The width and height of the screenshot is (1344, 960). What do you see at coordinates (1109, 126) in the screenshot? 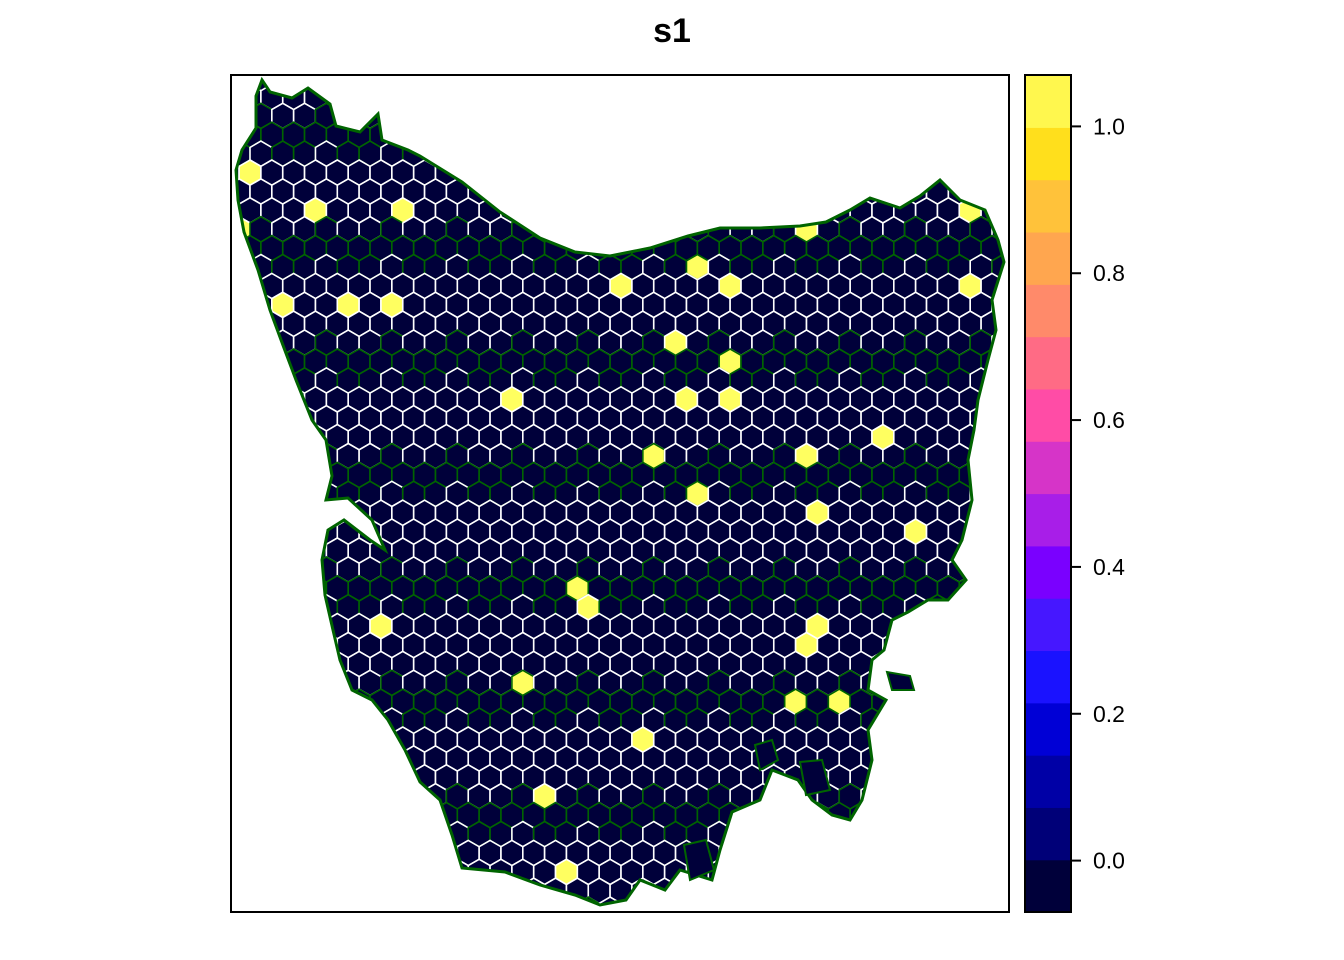
I see `legend-tick-label: 1.0` at bounding box center [1109, 126].